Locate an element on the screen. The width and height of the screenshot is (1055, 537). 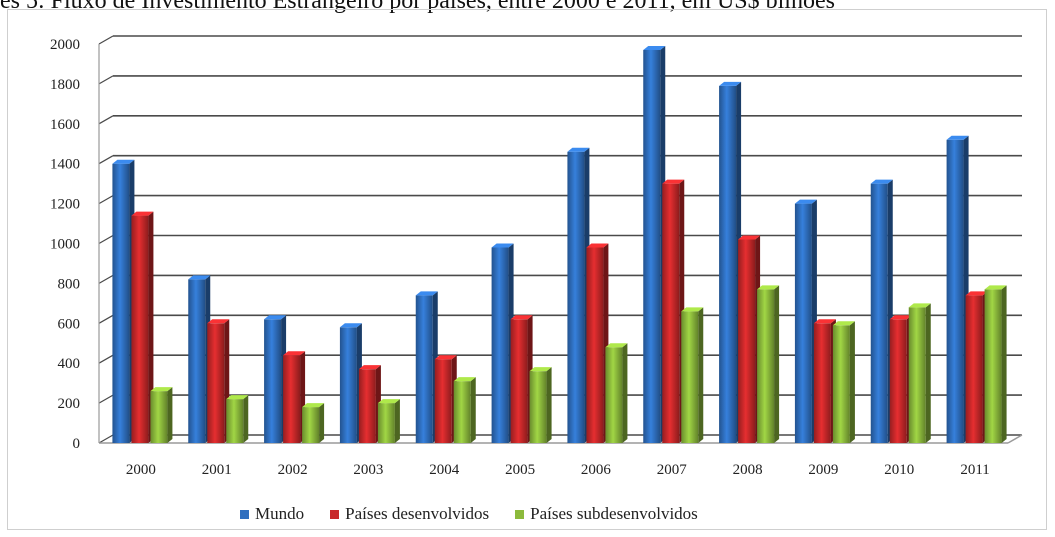
x-tick-label: 2001 is located at coordinates (217, 470).